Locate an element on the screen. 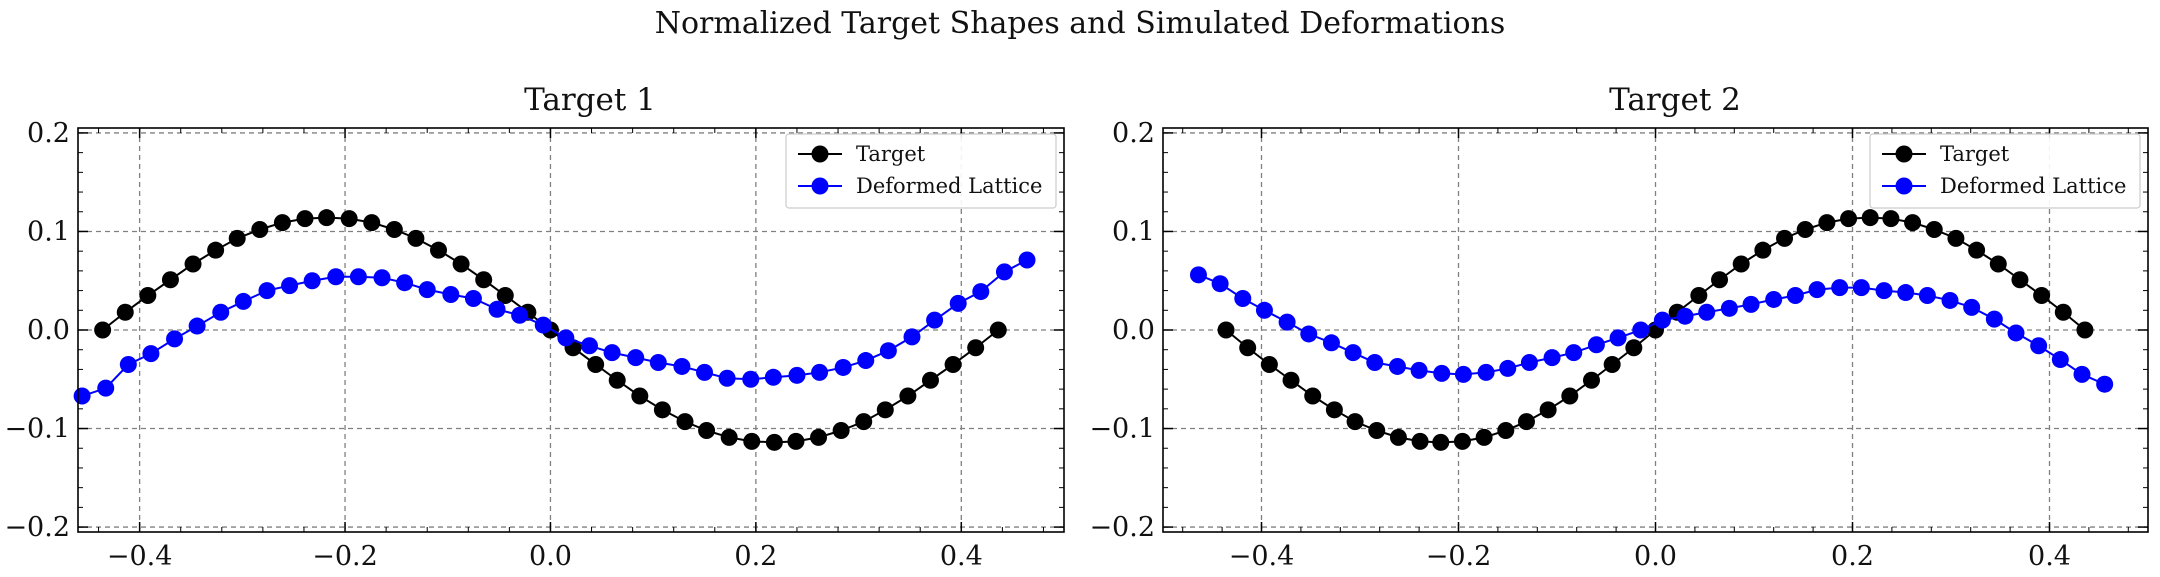  y-tick-label: −0.1 is located at coordinates (1122, 429).